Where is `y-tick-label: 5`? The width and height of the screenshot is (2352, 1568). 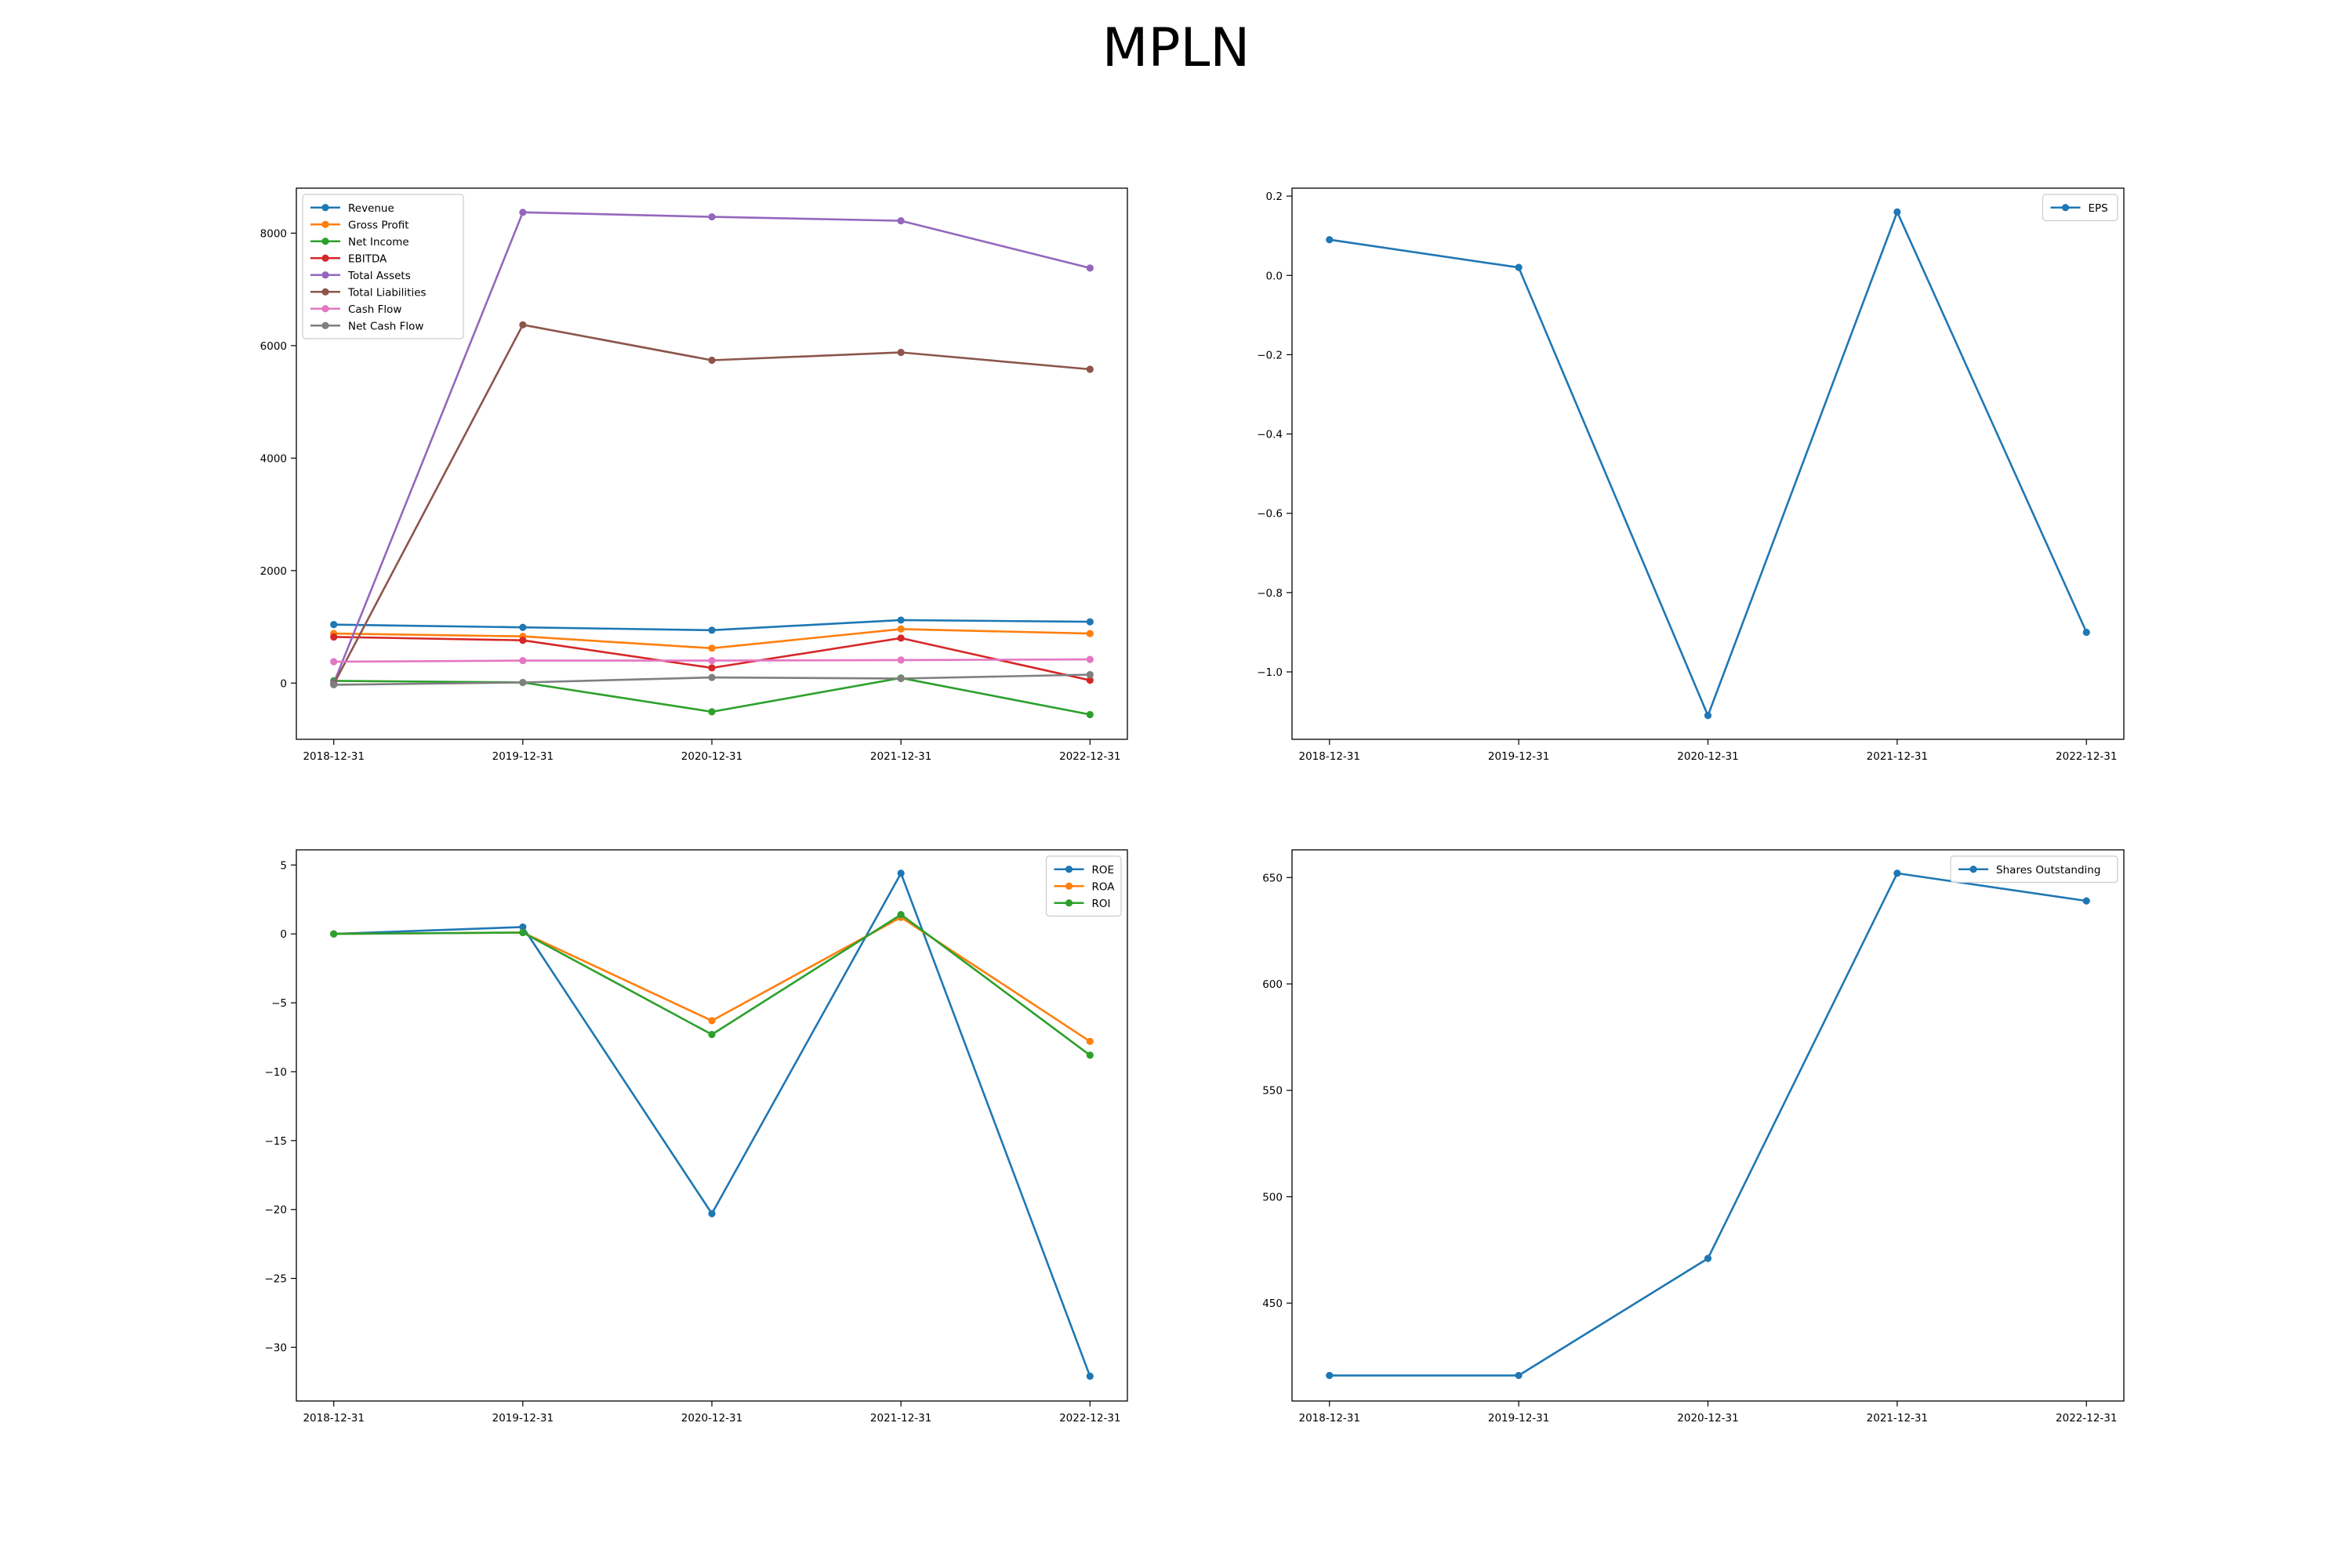 y-tick-label: 5 is located at coordinates (283, 865).